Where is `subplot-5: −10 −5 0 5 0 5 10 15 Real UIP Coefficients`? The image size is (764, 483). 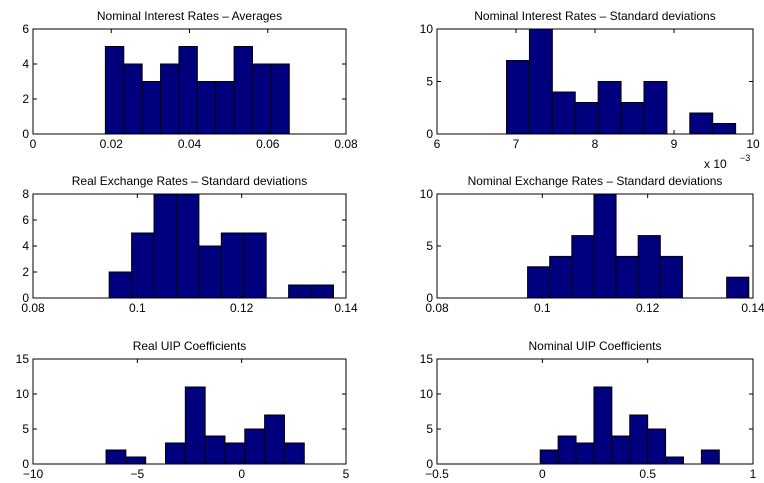 subplot-5: −10 −5 0 5 0 5 10 15 Real UIP Coefficients is located at coordinates (183, 410).